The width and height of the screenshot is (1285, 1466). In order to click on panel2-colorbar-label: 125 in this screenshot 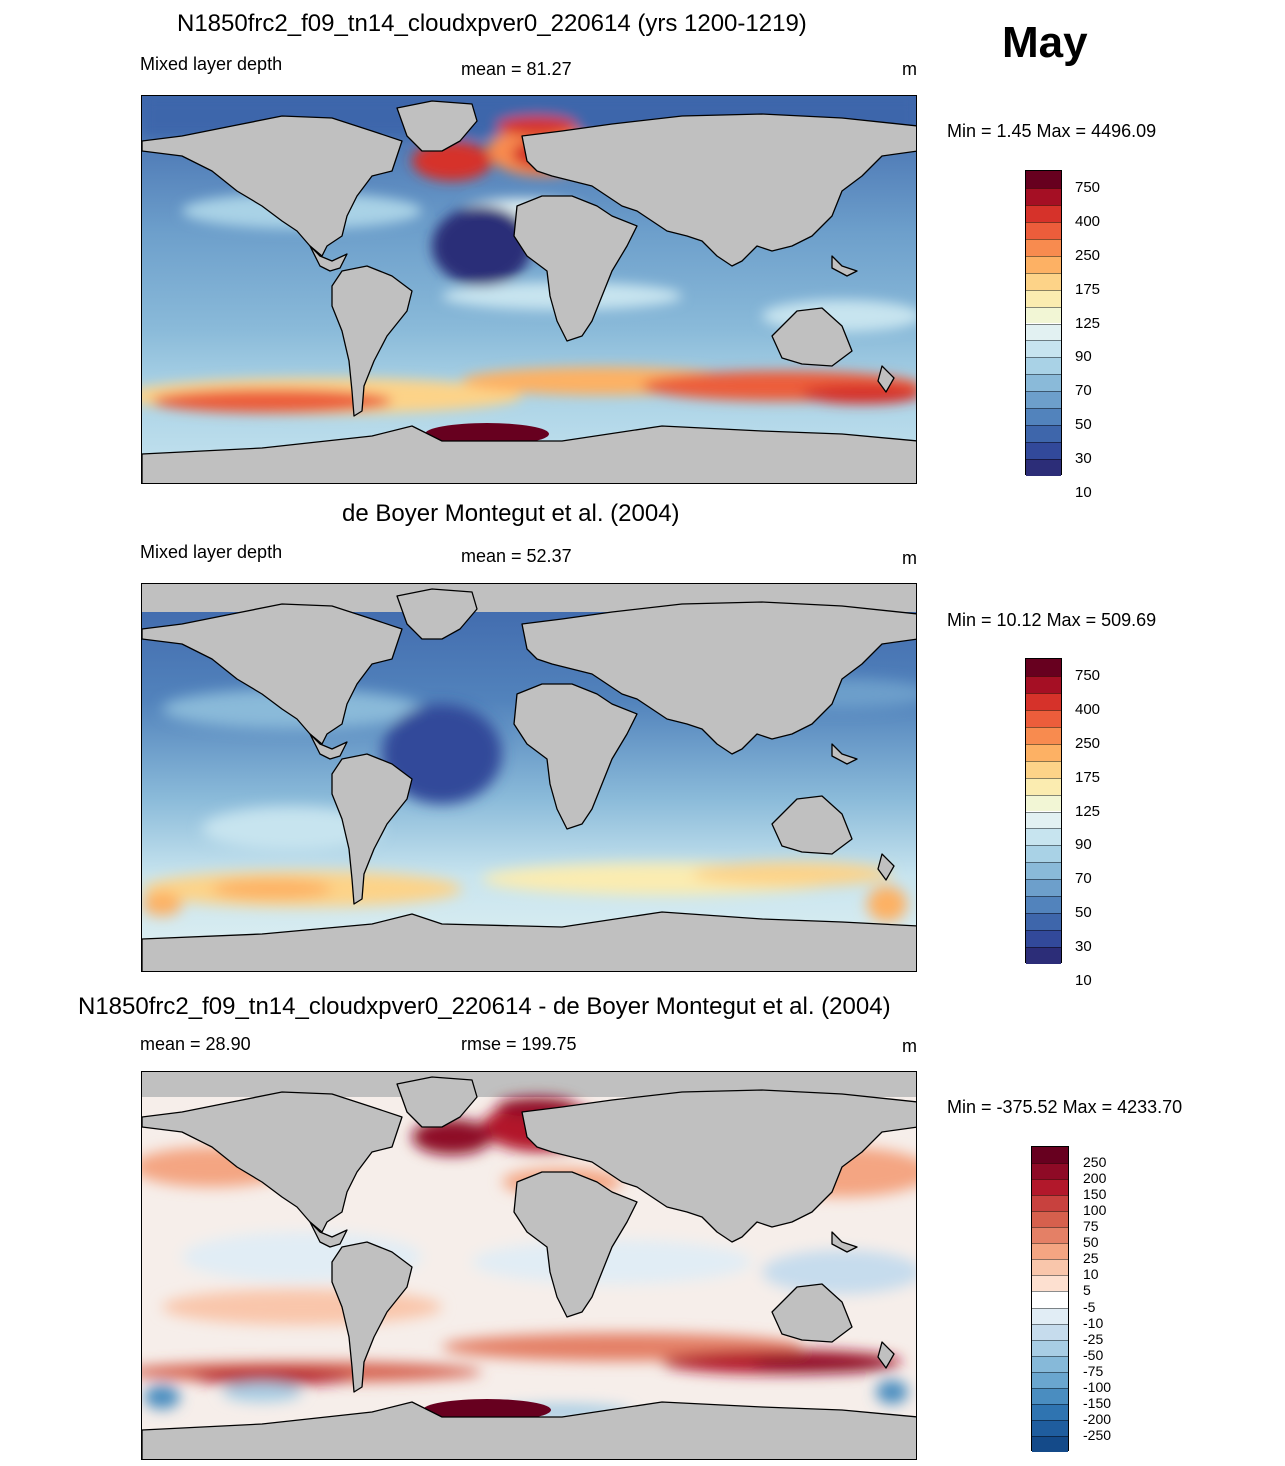, I will do `click(1088, 811)`.